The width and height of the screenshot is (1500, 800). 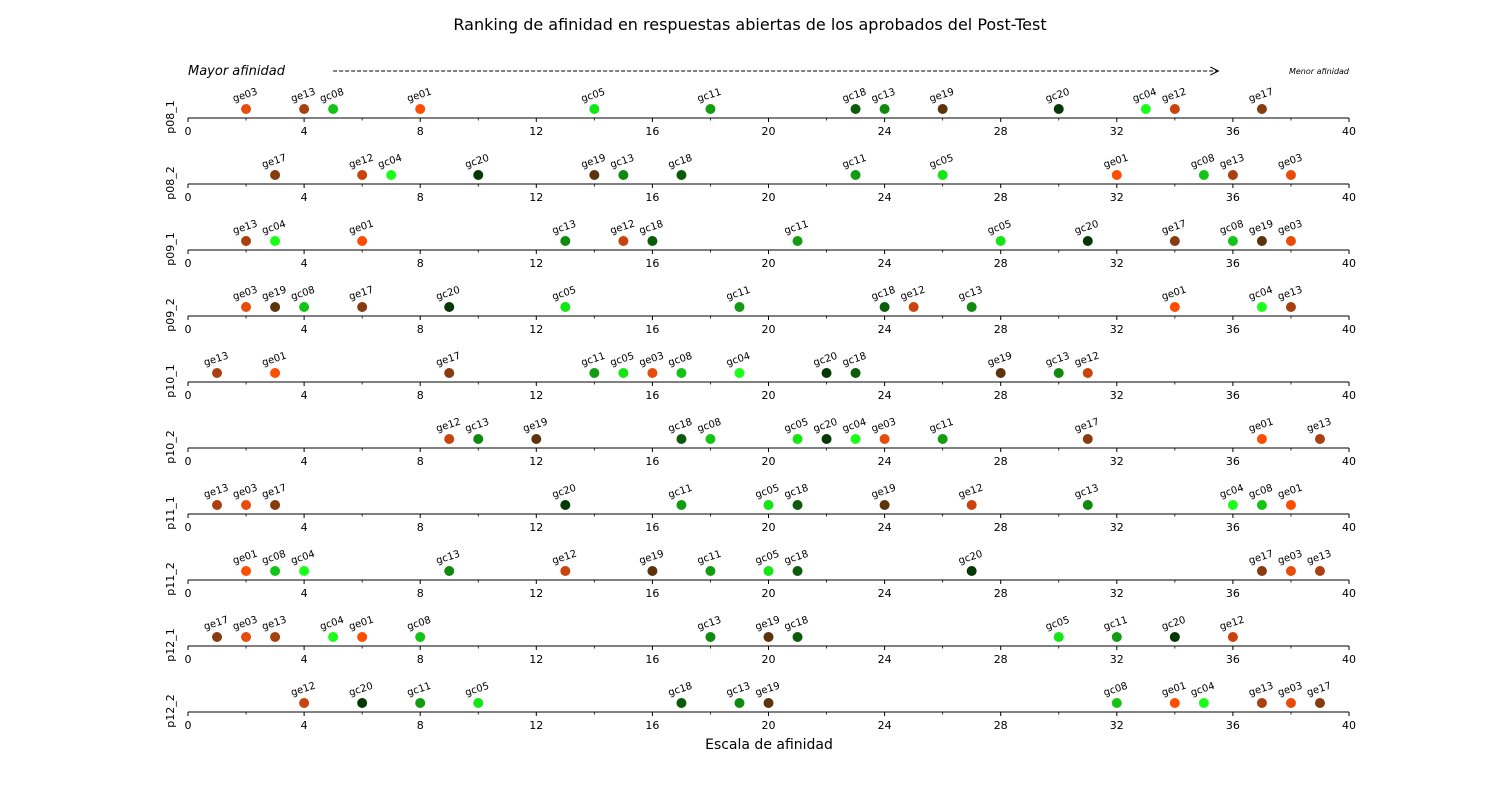 I want to click on row-label: p08_1, so click(x=170, y=116).